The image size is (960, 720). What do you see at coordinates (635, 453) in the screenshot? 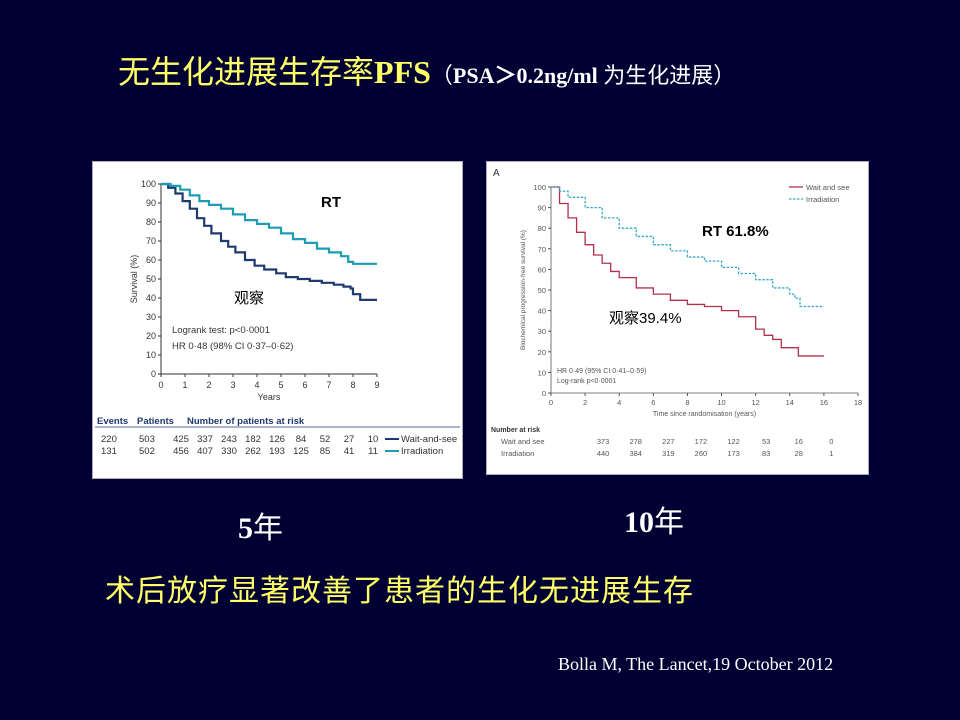
I see `risk-count: 384` at bounding box center [635, 453].